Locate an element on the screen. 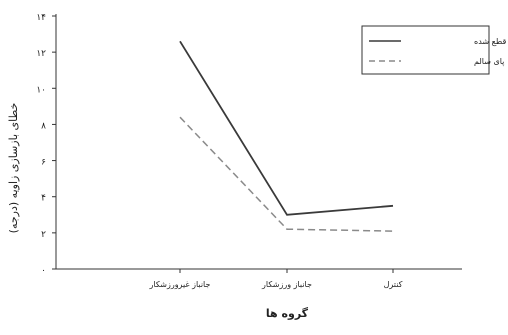  x-axis-title: گروه ها is located at coordinates (287, 313).